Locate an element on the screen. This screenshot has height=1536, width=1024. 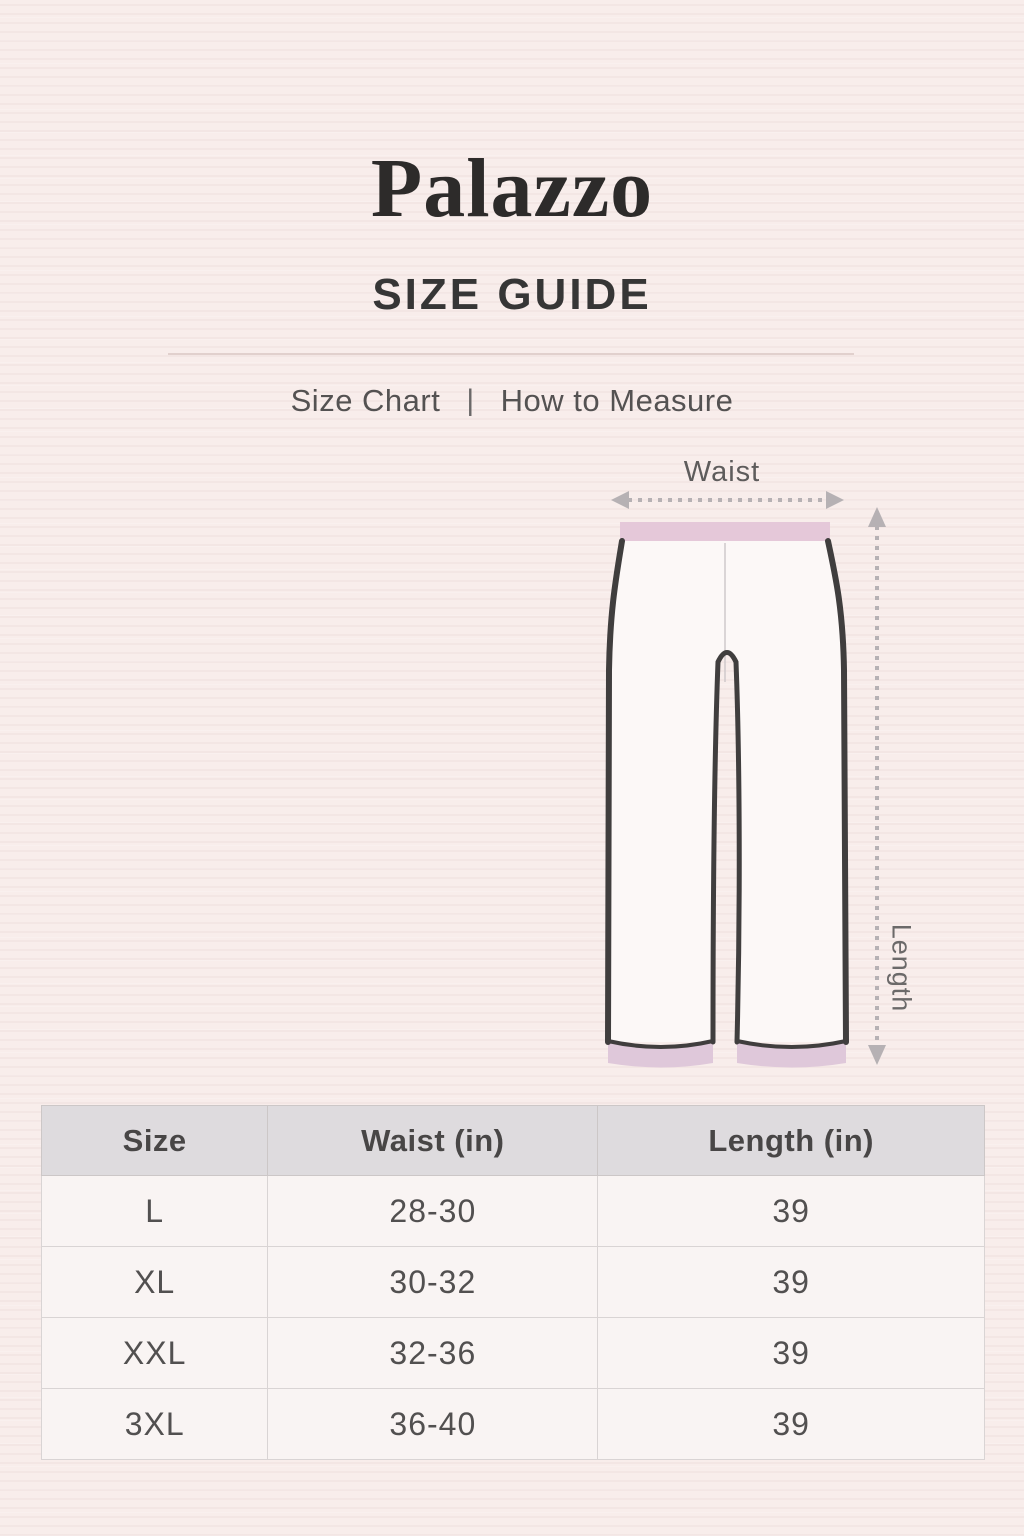
tab-size-chart: Size Chart is located at coordinates (365, 400).